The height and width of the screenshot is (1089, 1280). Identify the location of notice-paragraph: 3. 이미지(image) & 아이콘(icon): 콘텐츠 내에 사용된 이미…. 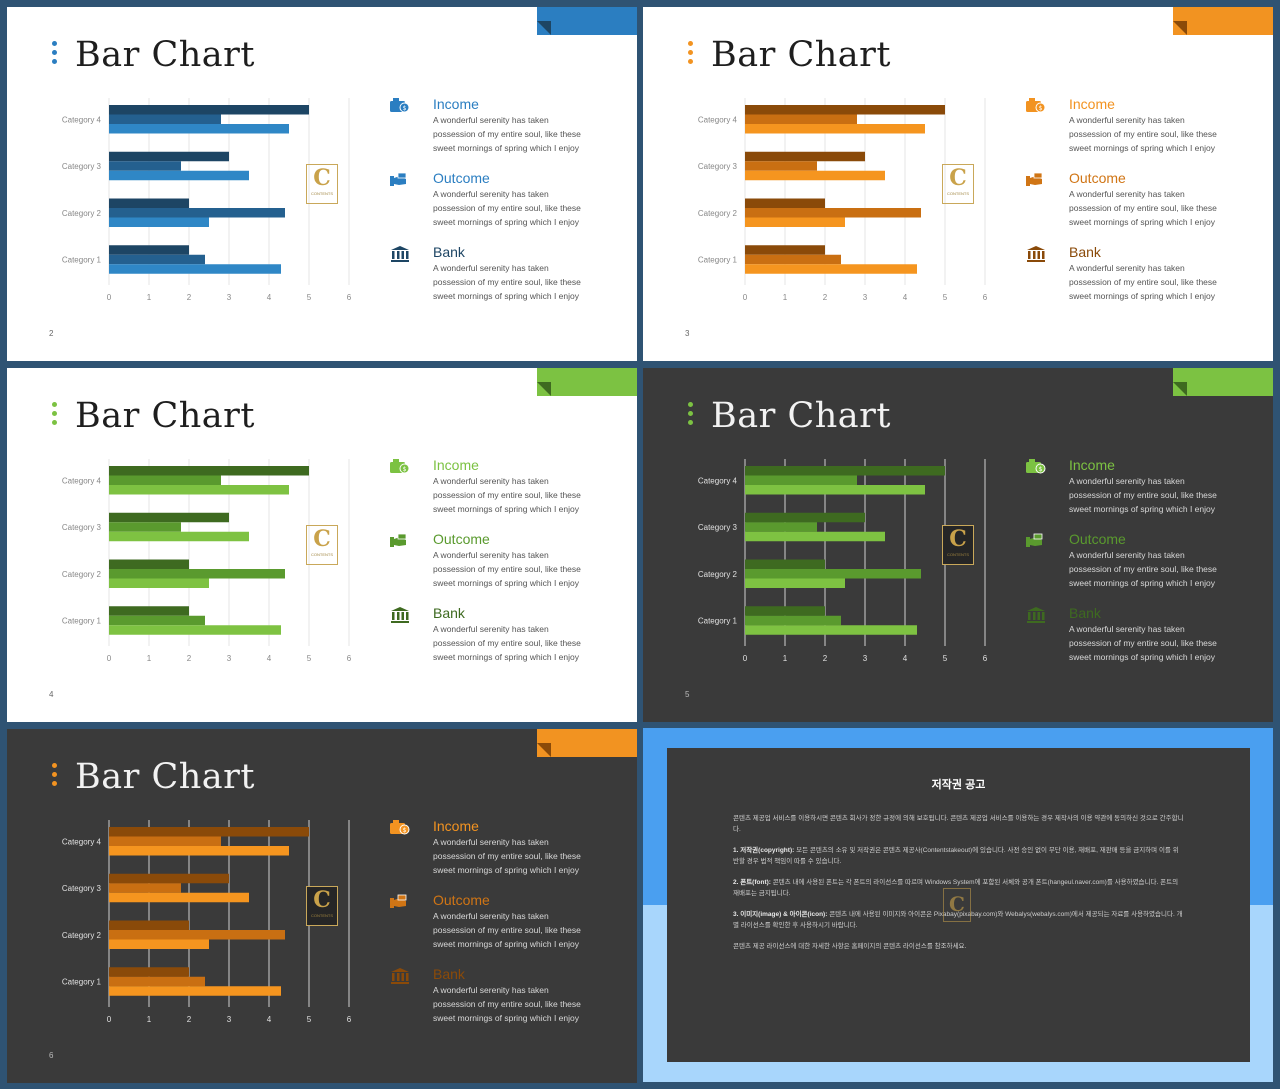
(958, 920).